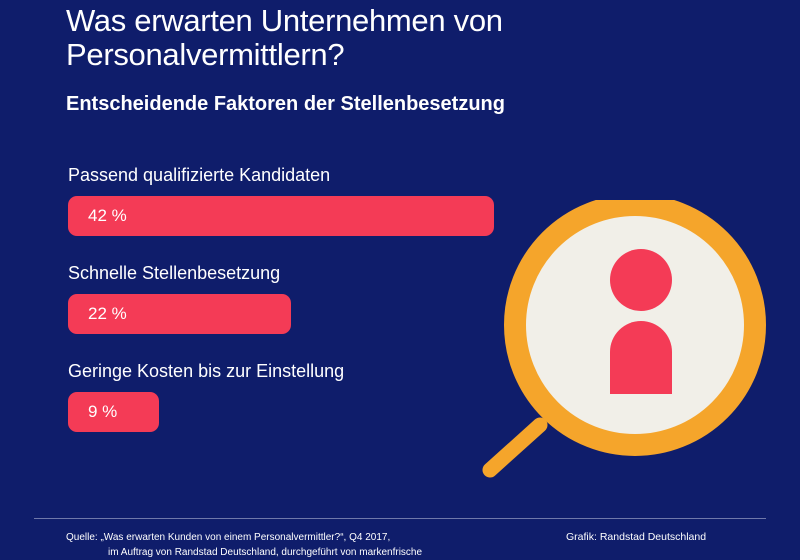  Describe the element at coordinates (180, 314) in the screenshot. I see `bar: 22 %` at that location.